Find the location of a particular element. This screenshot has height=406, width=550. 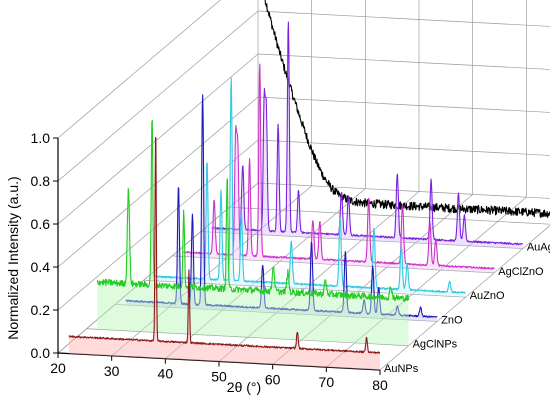

x-tick-label: 60 is located at coordinates (273, 379).